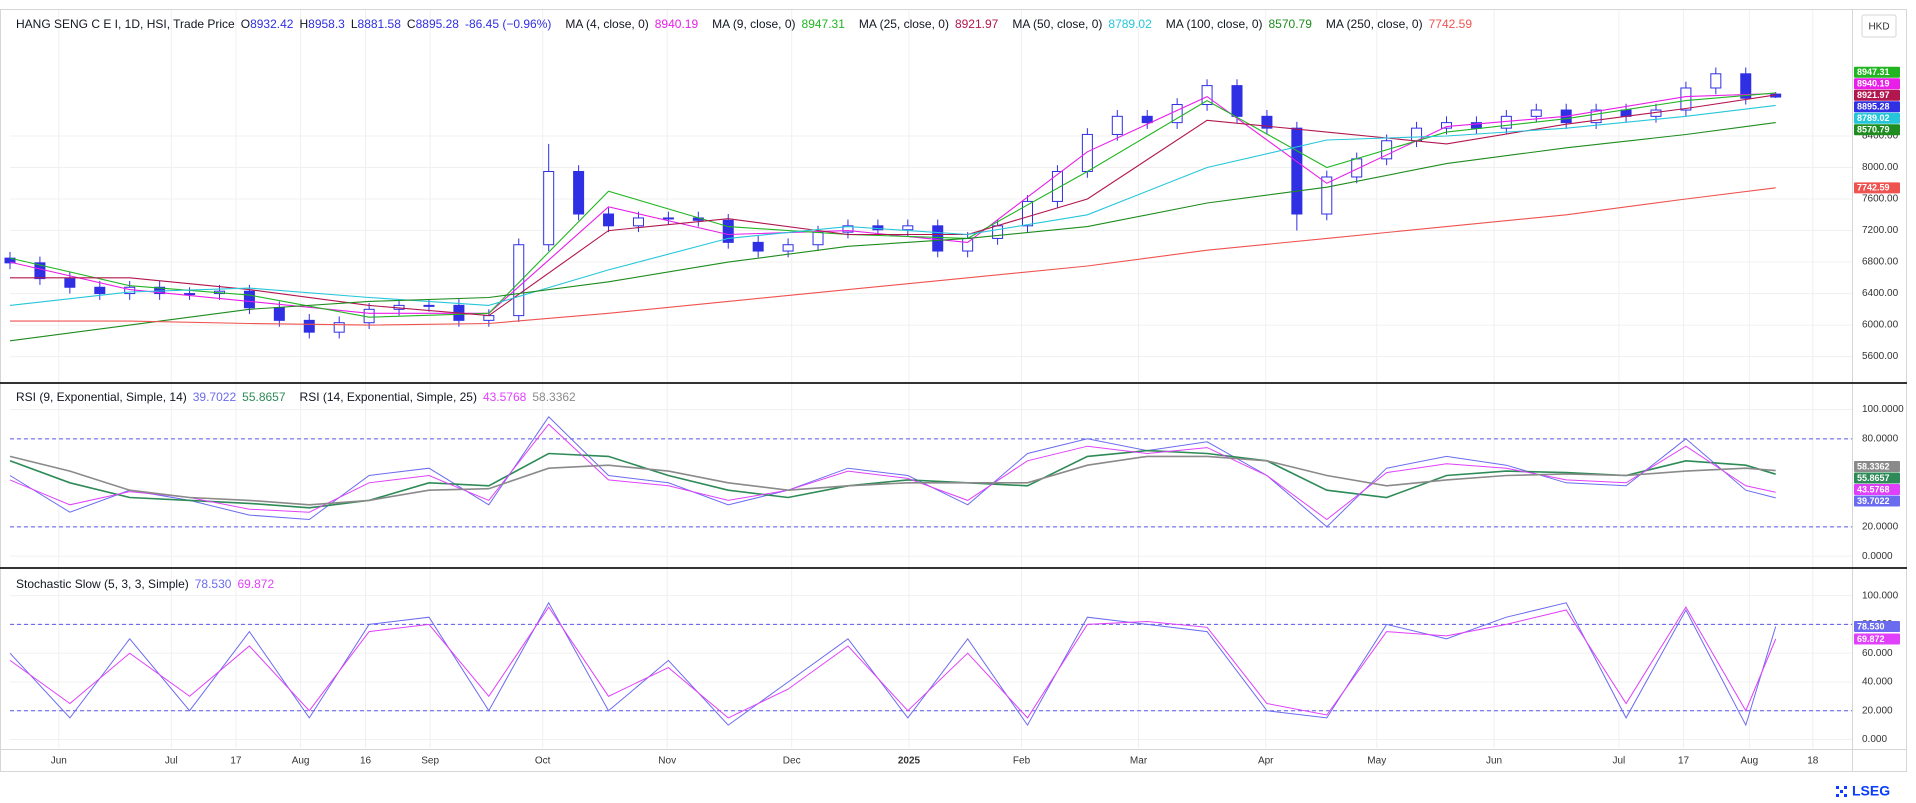 The height and width of the screenshot is (803, 1916). Describe the element at coordinates (1880, 136) in the screenshot. I see `y-tick-label: 8400.00` at that location.